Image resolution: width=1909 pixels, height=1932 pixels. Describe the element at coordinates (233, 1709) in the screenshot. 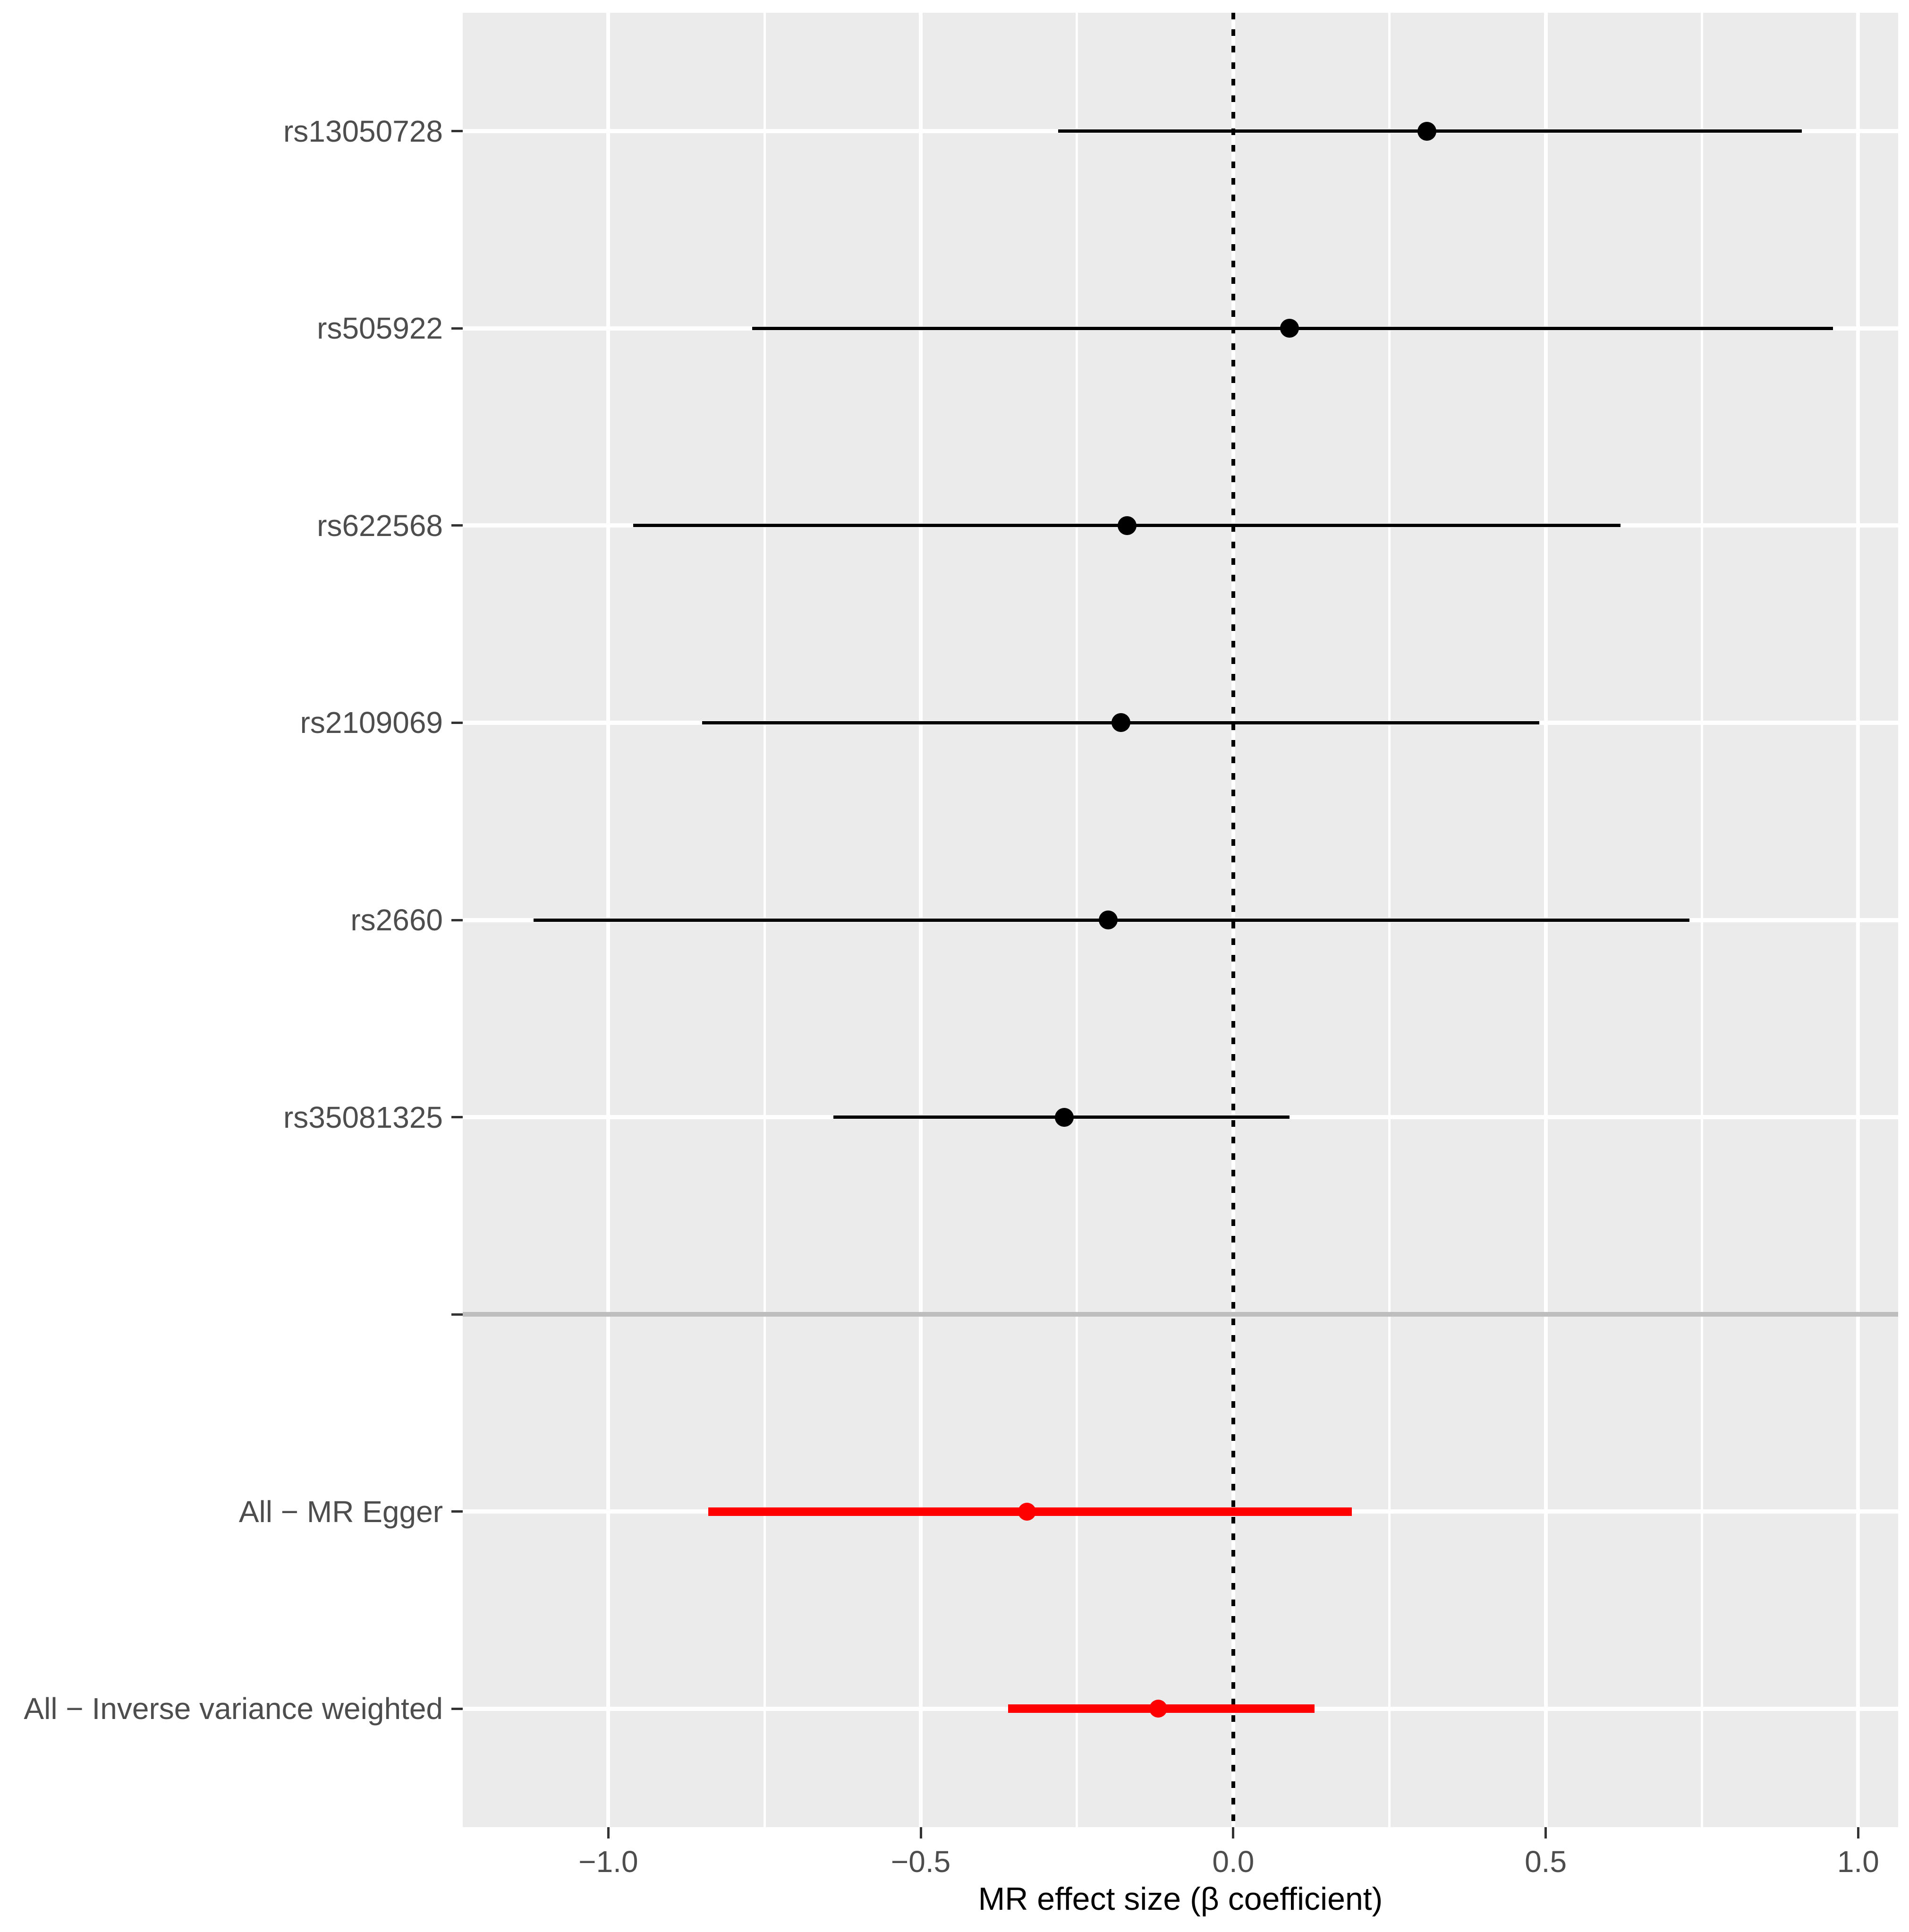

I see `y-axis-label: All − Inverse variance weighted` at that location.